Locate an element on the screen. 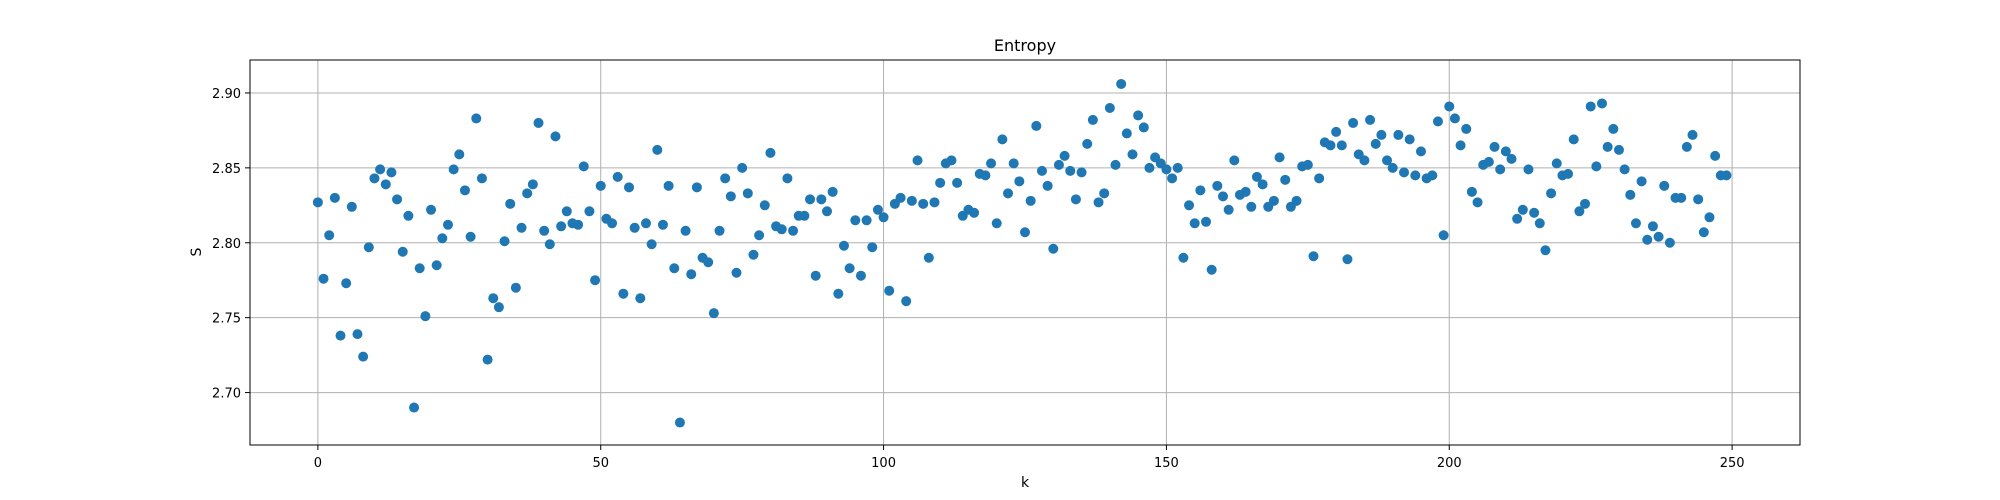 The height and width of the screenshot is (500, 2000). y-axis-label: S is located at coordinates (197, 251).